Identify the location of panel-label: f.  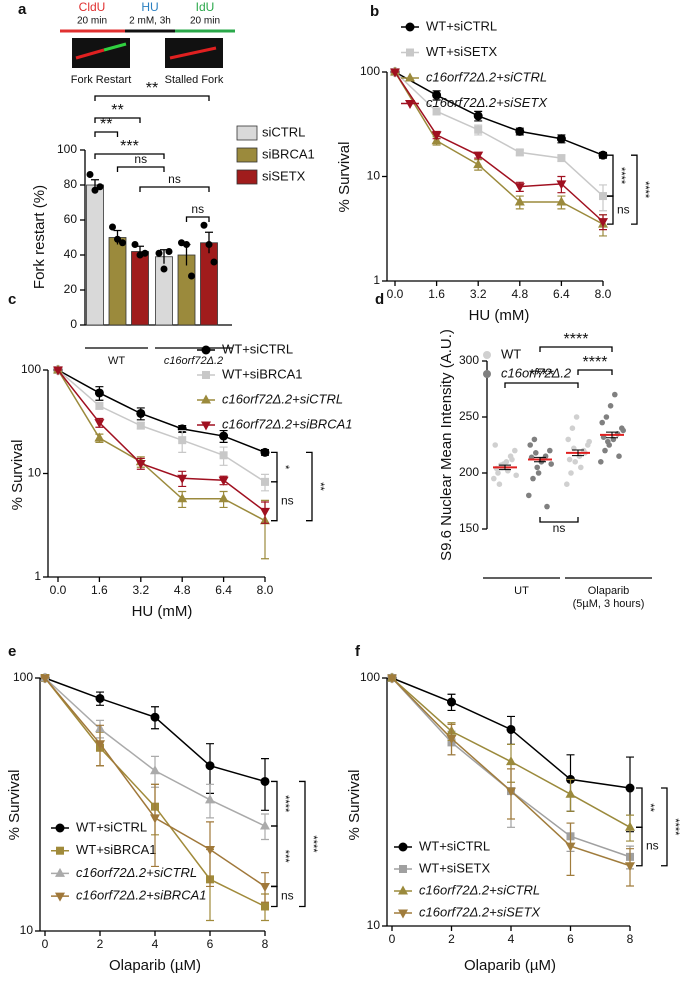
(358, 651).